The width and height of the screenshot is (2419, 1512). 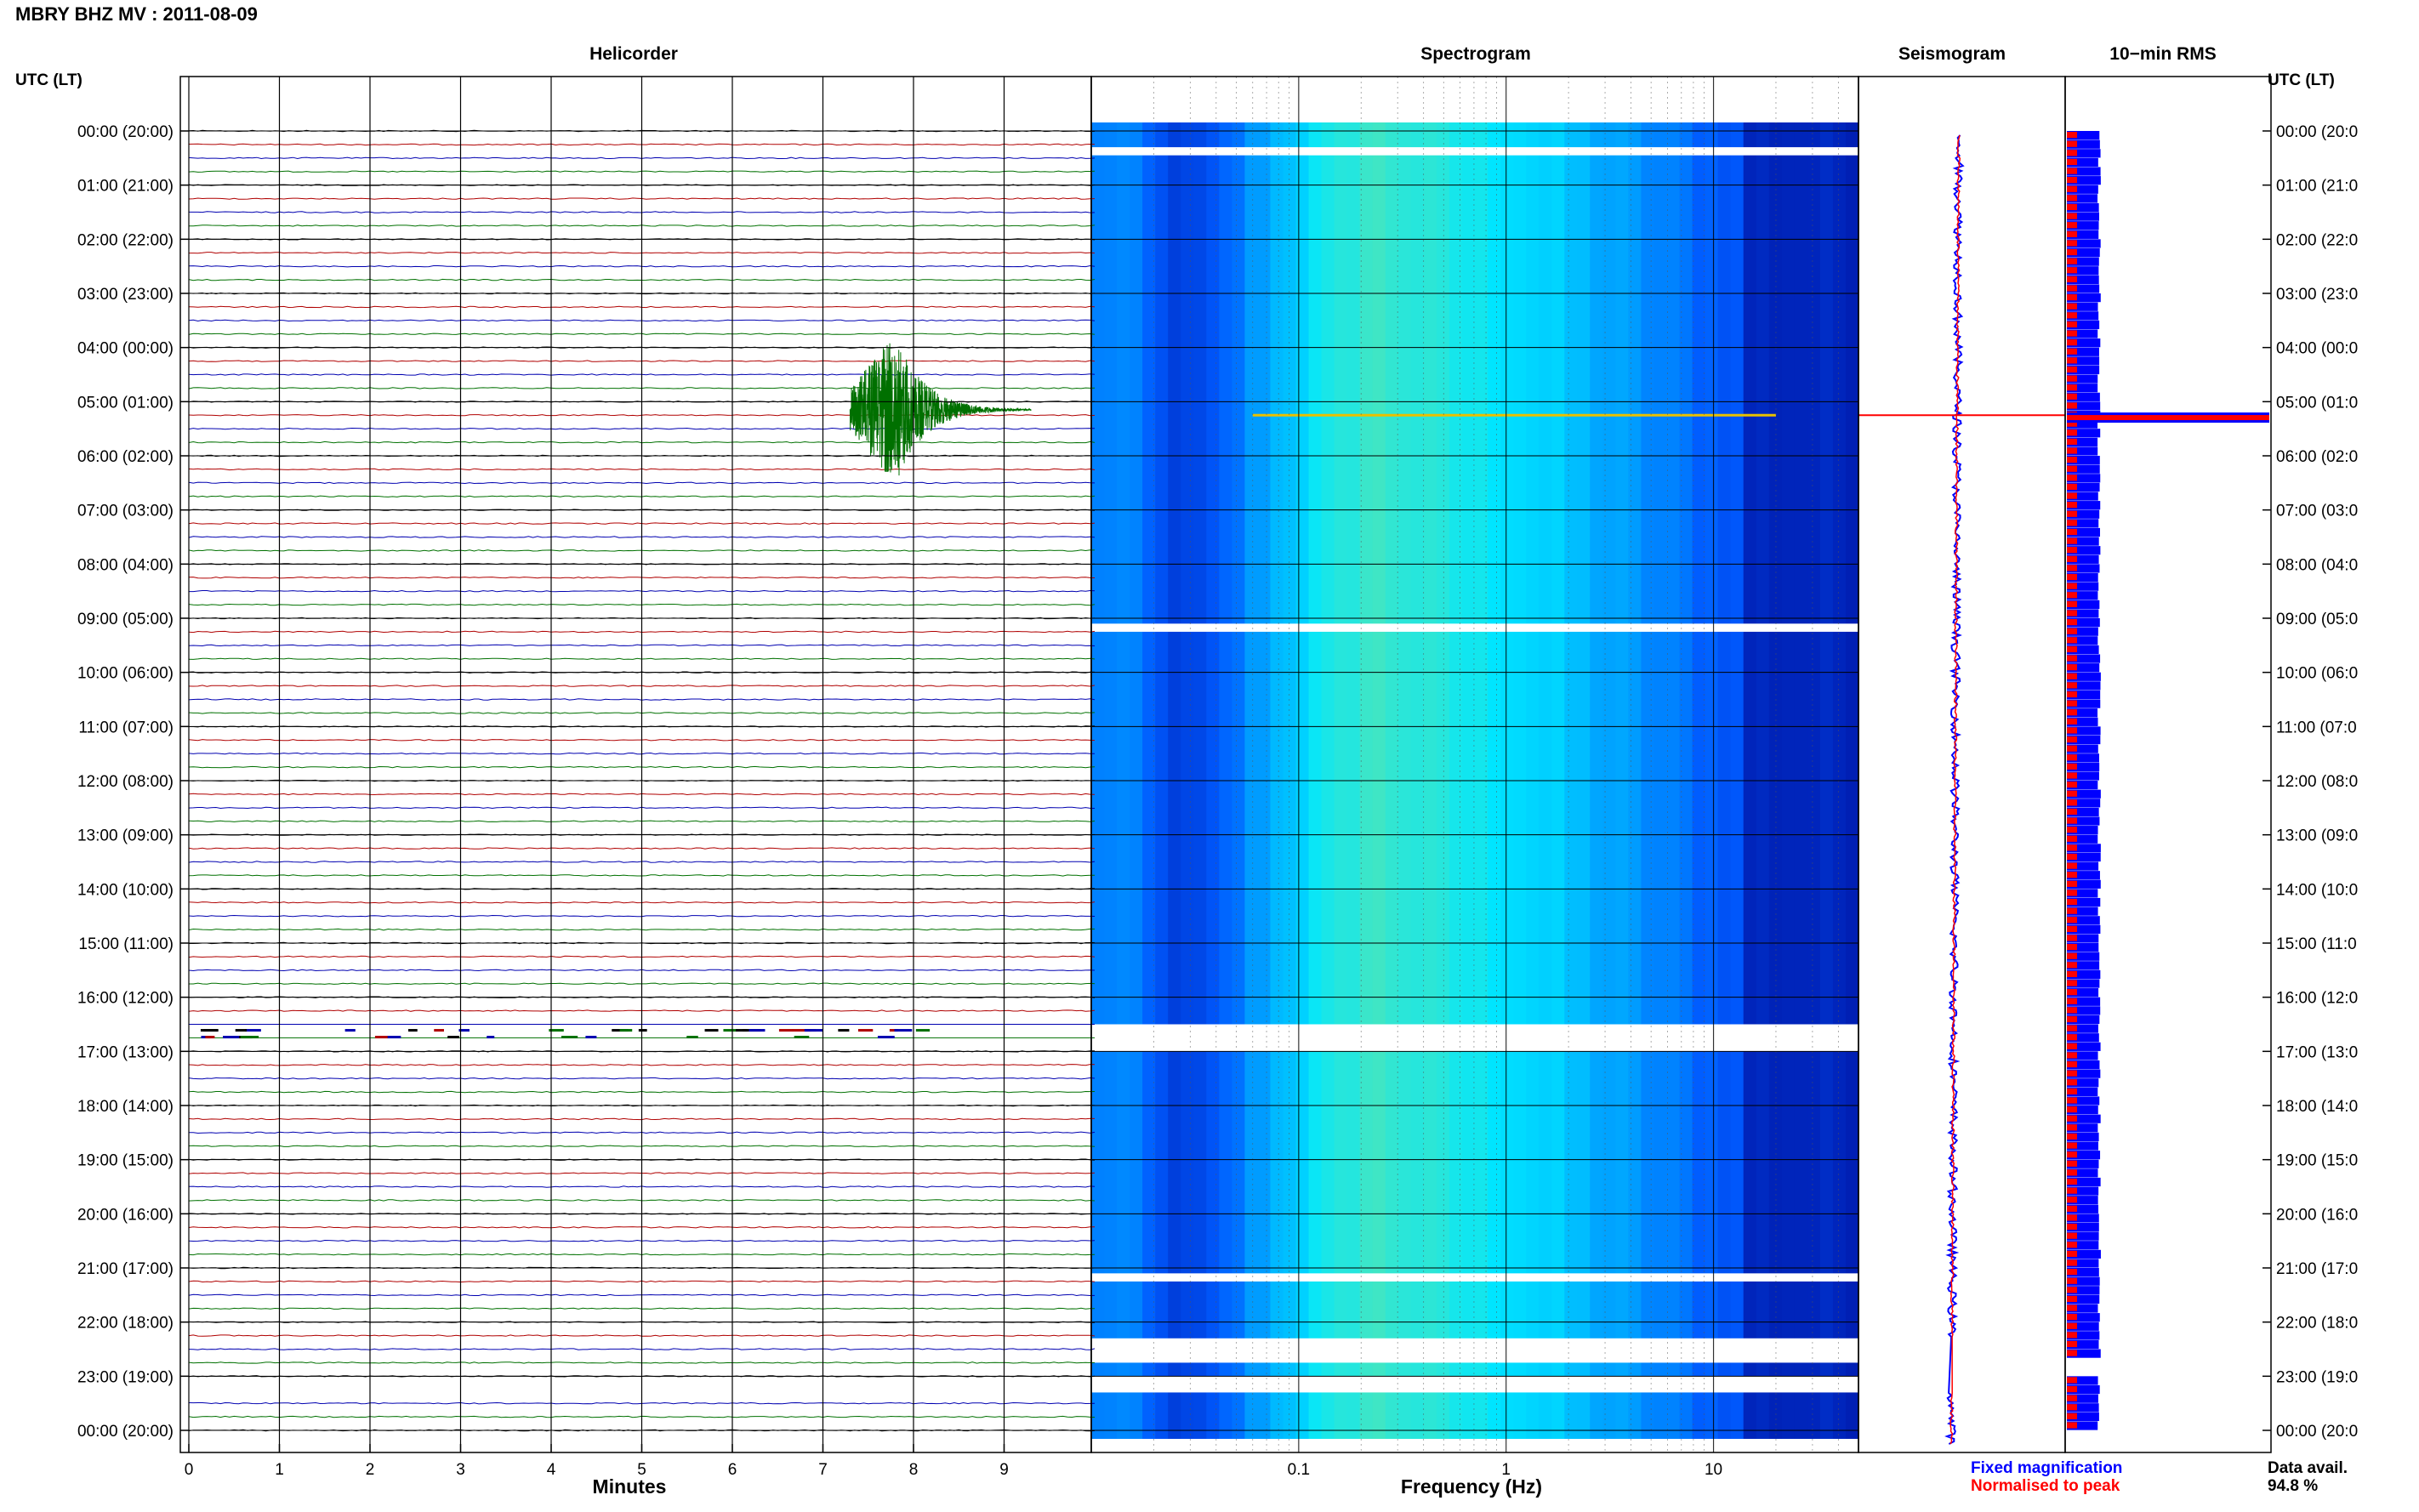 I want to click on seismogram-fixed-trace, so click(x=1954, y=789).